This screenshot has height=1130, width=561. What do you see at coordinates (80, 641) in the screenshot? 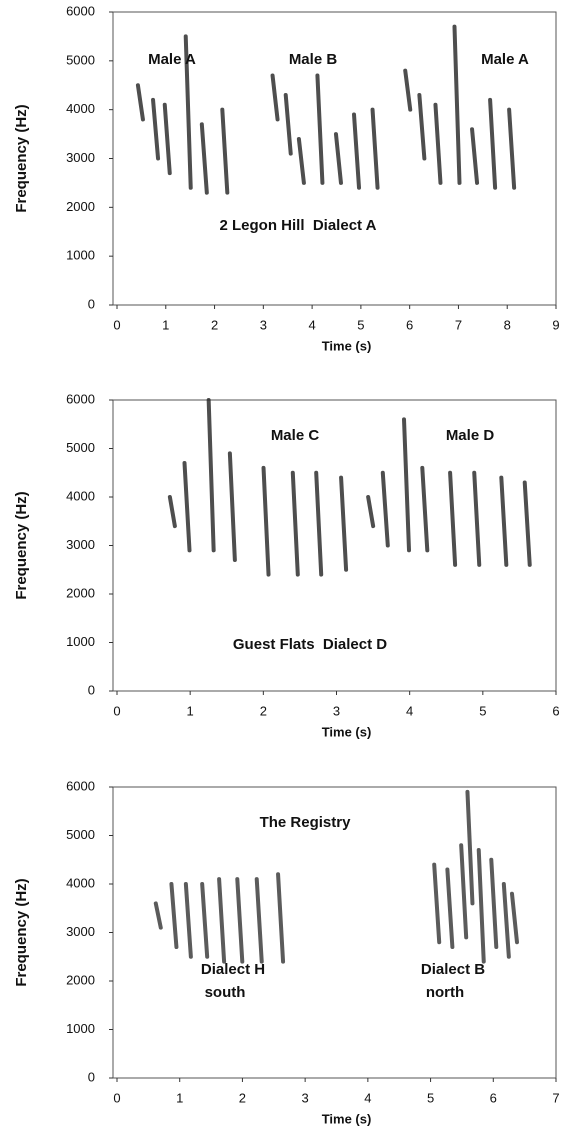
I see `y-tick-label: 1000` at bounding box center [80, 641].